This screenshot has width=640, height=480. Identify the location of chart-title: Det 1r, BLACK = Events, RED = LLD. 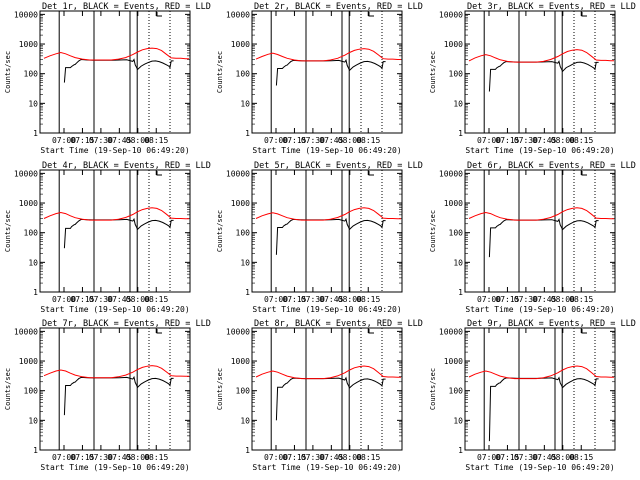
(126, 7).